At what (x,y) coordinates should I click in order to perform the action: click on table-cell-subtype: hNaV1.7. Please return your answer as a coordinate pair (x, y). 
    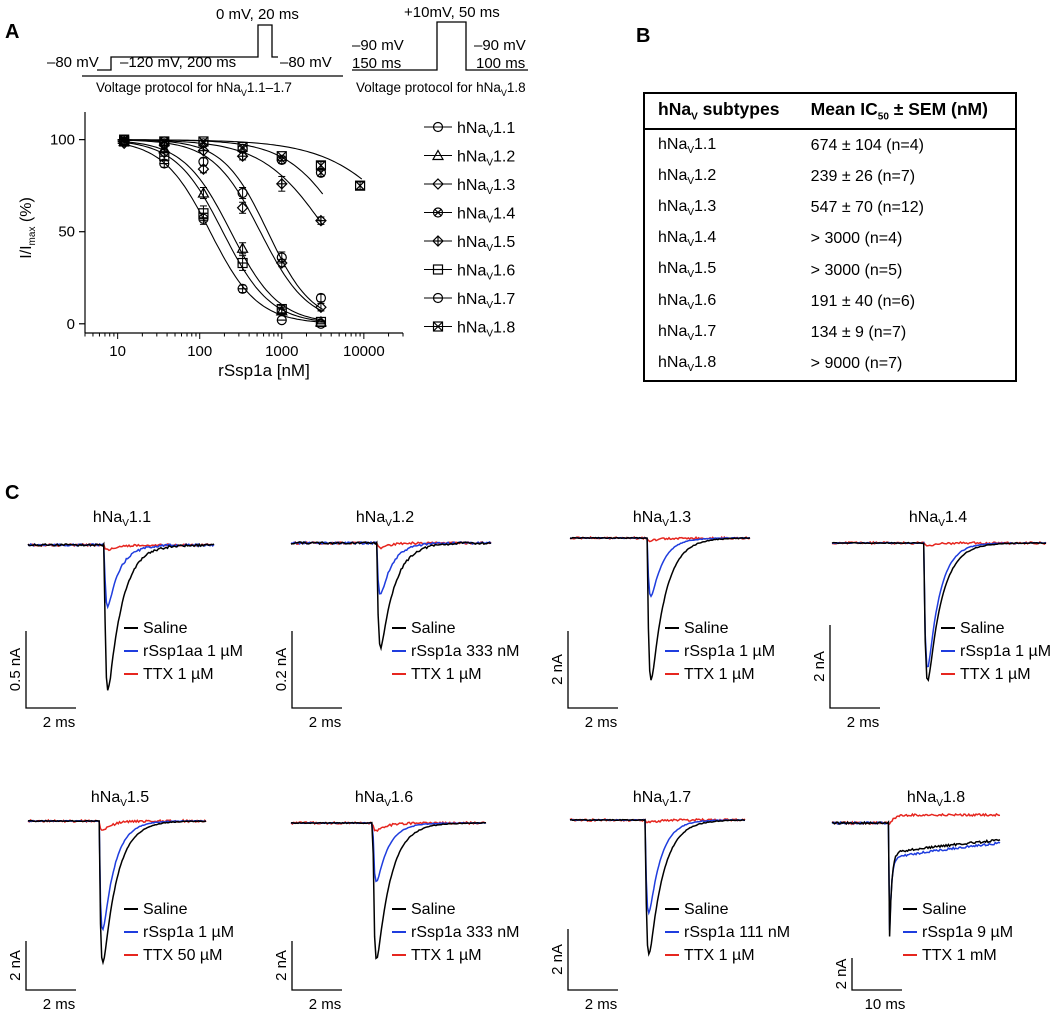
    Looking at the image, I should click on (687, 333).